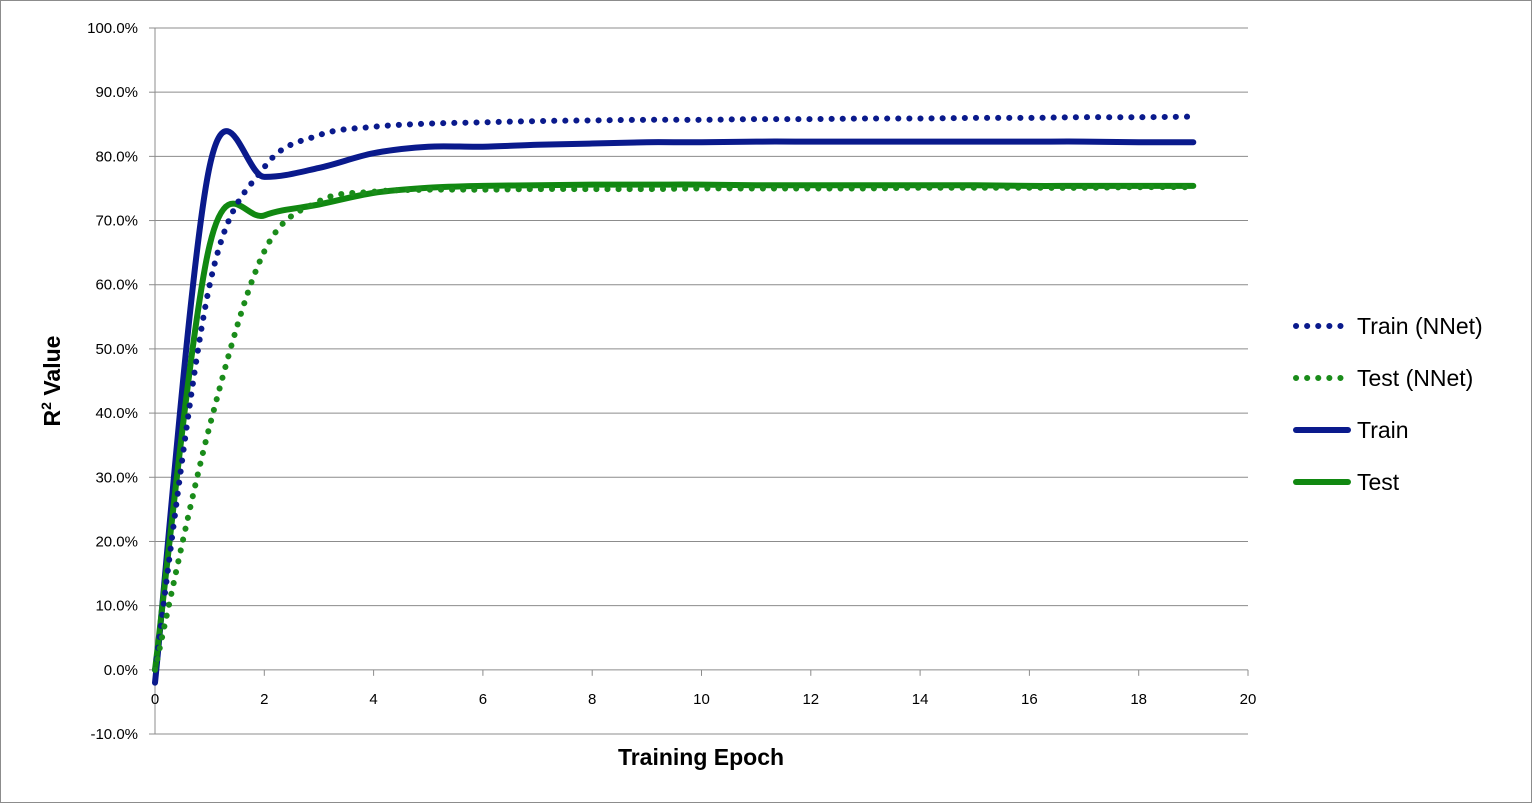 This screenshot has height=803, width=1532. What do you see at coordinates (155, 699) in the screenshot?
I see `x-tick-label: 0` at bounding box center [155, 699].